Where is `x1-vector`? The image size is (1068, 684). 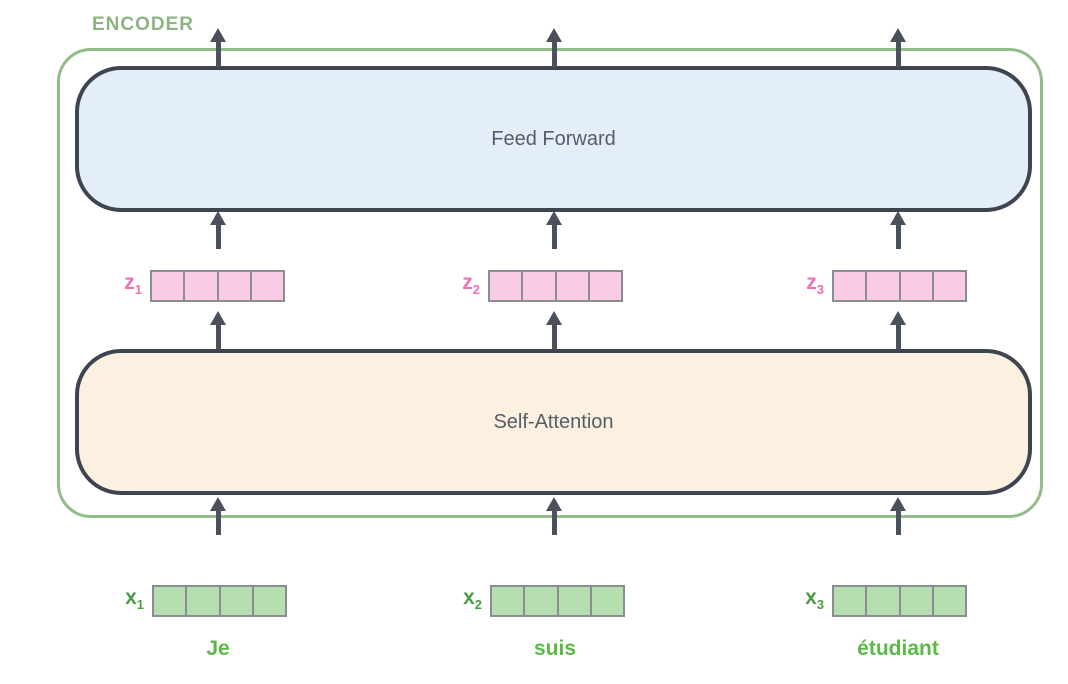 x1-vector is located at coordinates (219, 601).